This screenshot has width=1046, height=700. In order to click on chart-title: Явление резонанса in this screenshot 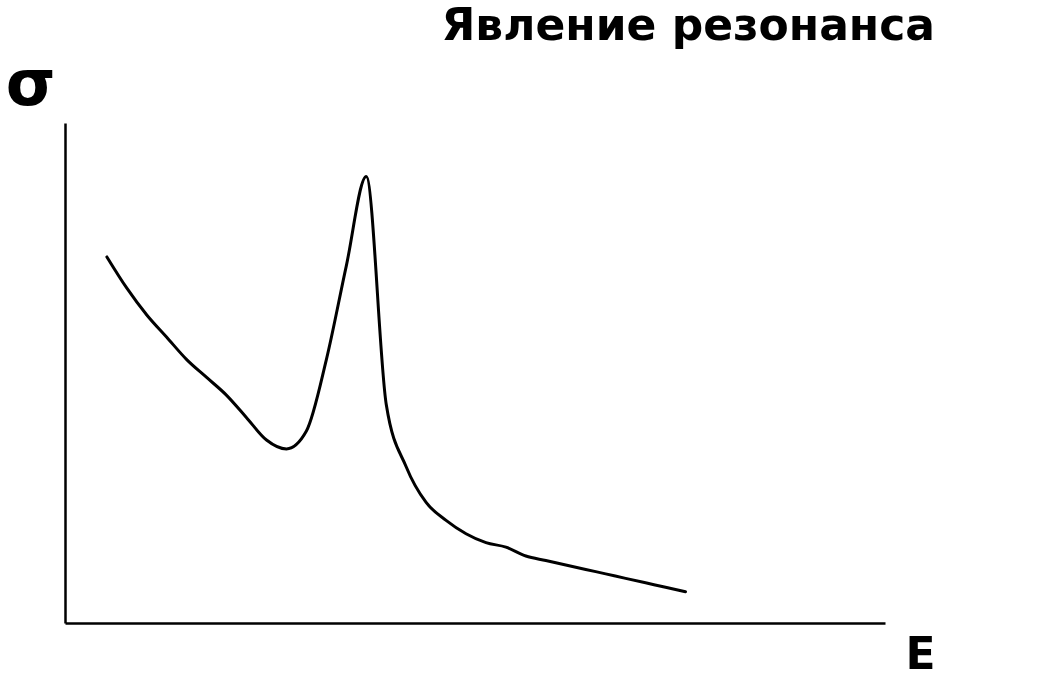, I will do `click(688, 25)`.